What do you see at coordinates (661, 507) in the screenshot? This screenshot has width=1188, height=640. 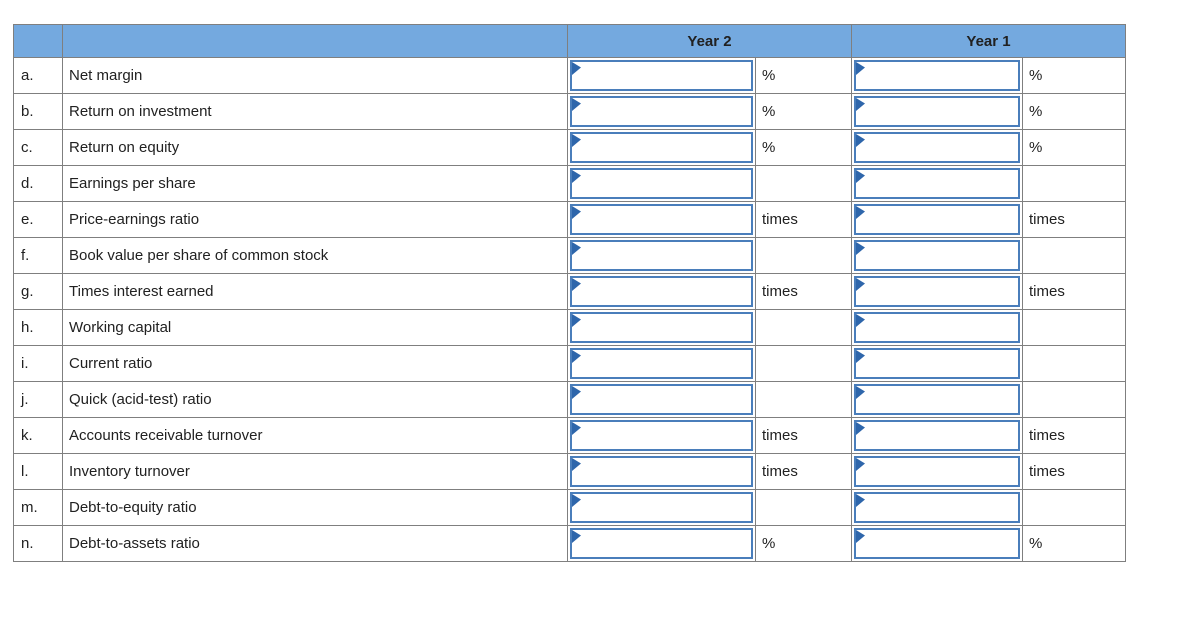 I see `year2-input-m` at bounding box center [661, 507].